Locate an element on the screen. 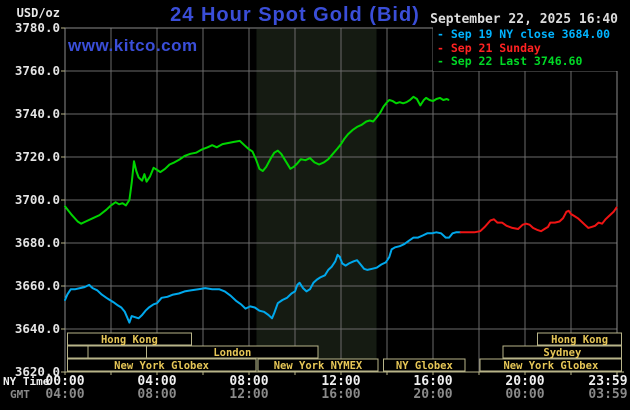  series-line-sep-19-ny-close is located at coordinates (263, 277).